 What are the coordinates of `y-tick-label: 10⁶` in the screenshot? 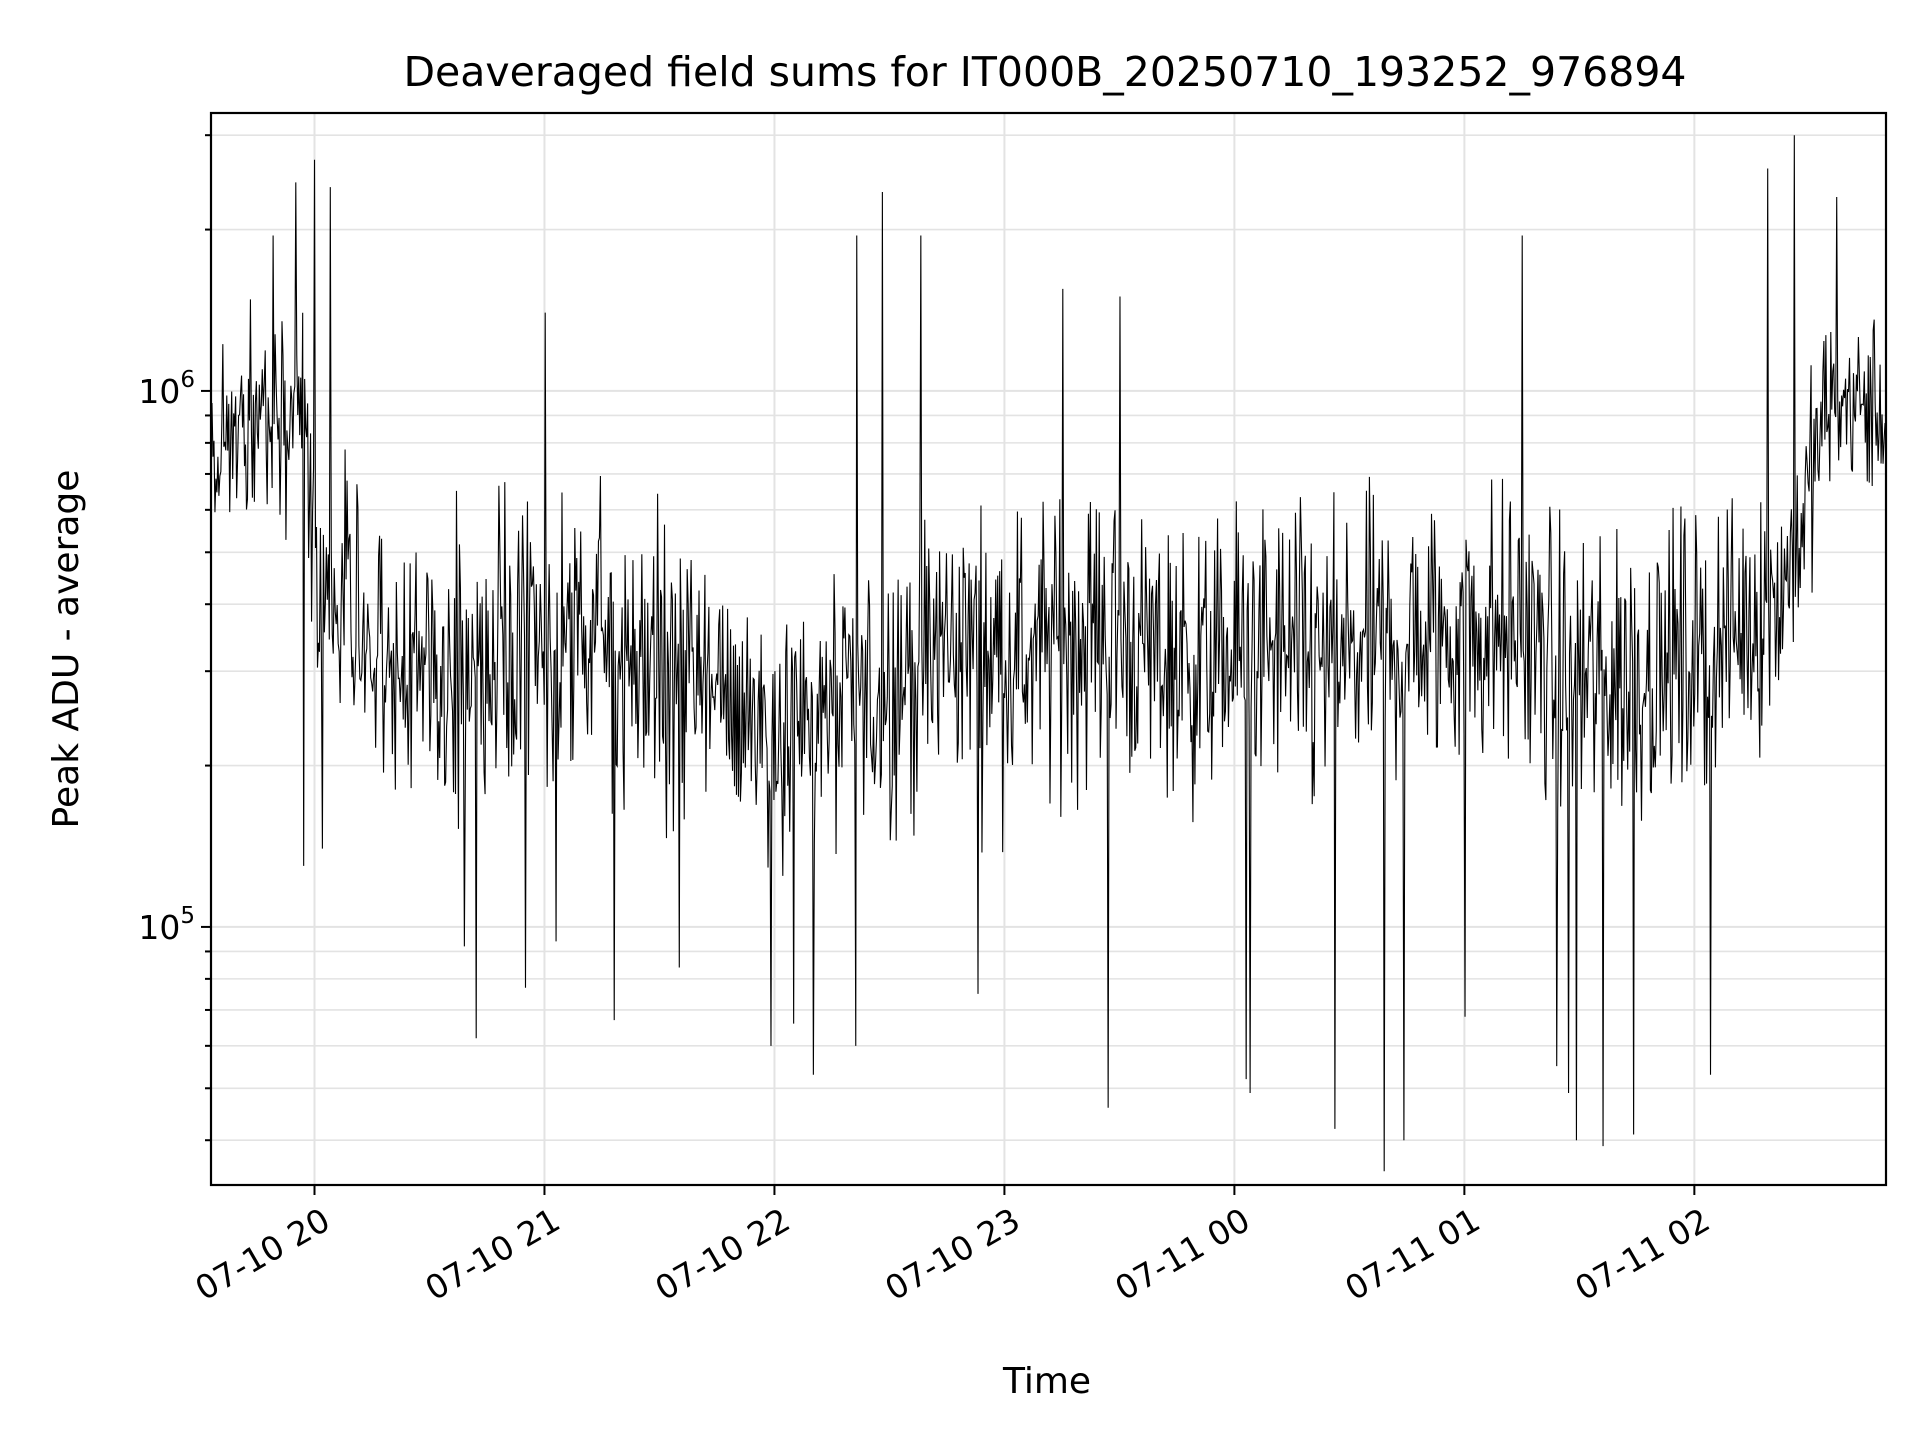 It's located at (166, 389).